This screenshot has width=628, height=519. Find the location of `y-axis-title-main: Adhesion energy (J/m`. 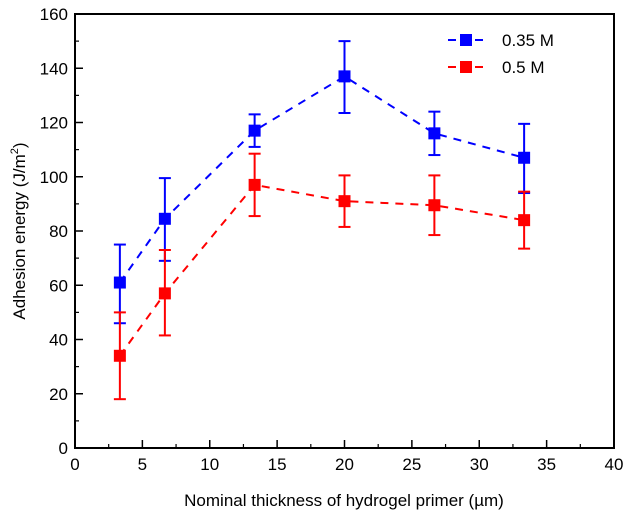

y-axis-title-main: Adhesion energy (J/m is located at coordinates (19, 236).